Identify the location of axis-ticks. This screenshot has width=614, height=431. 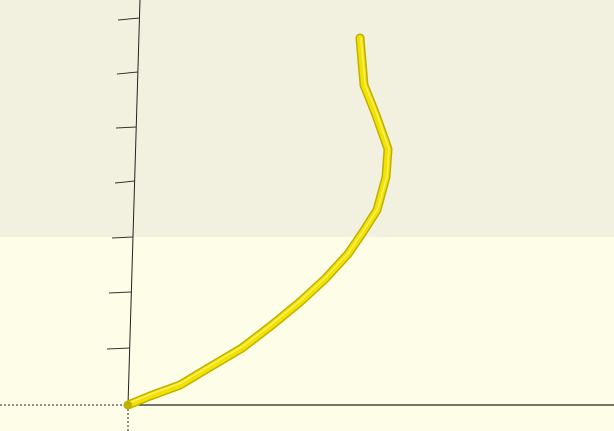
(123, 183).